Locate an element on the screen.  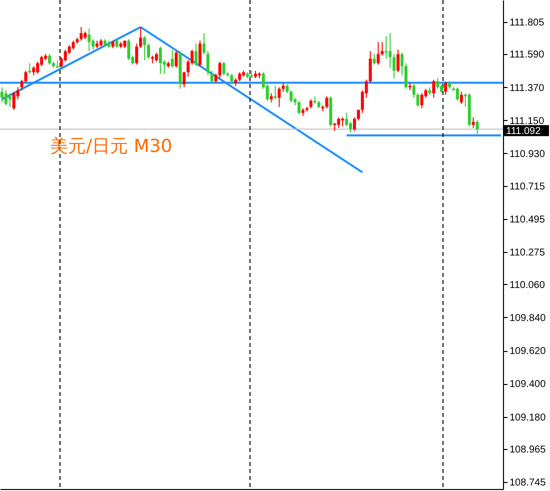
y-tick-label: 109.840 is located at coordinates (528, 318).